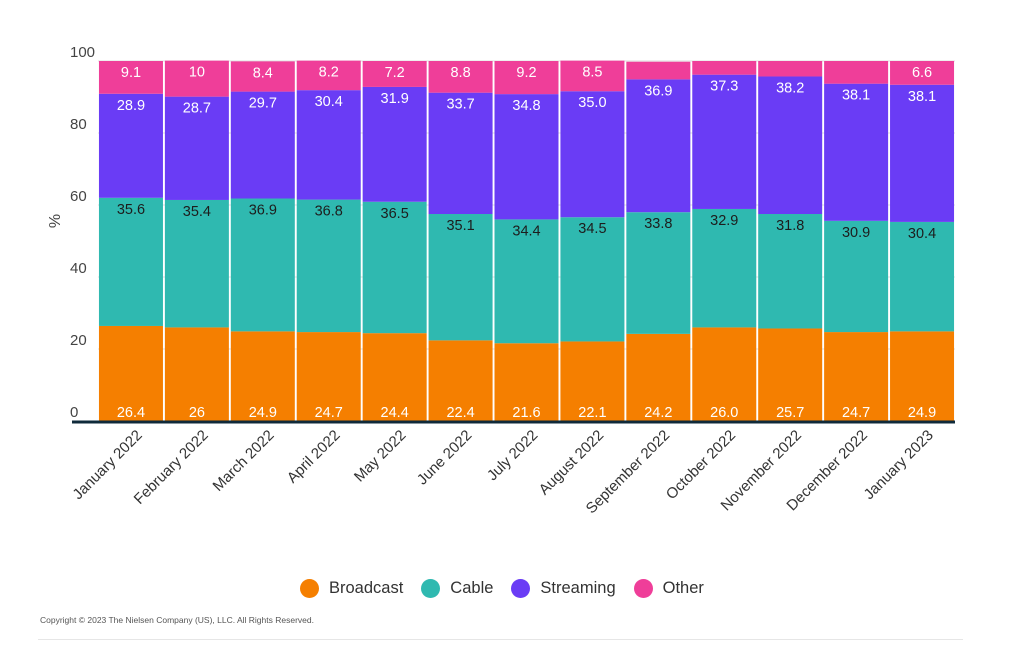 This screenshot has height=649, width=1023. I want to click on data-label-streaming: 37.3, so click(724, 87).